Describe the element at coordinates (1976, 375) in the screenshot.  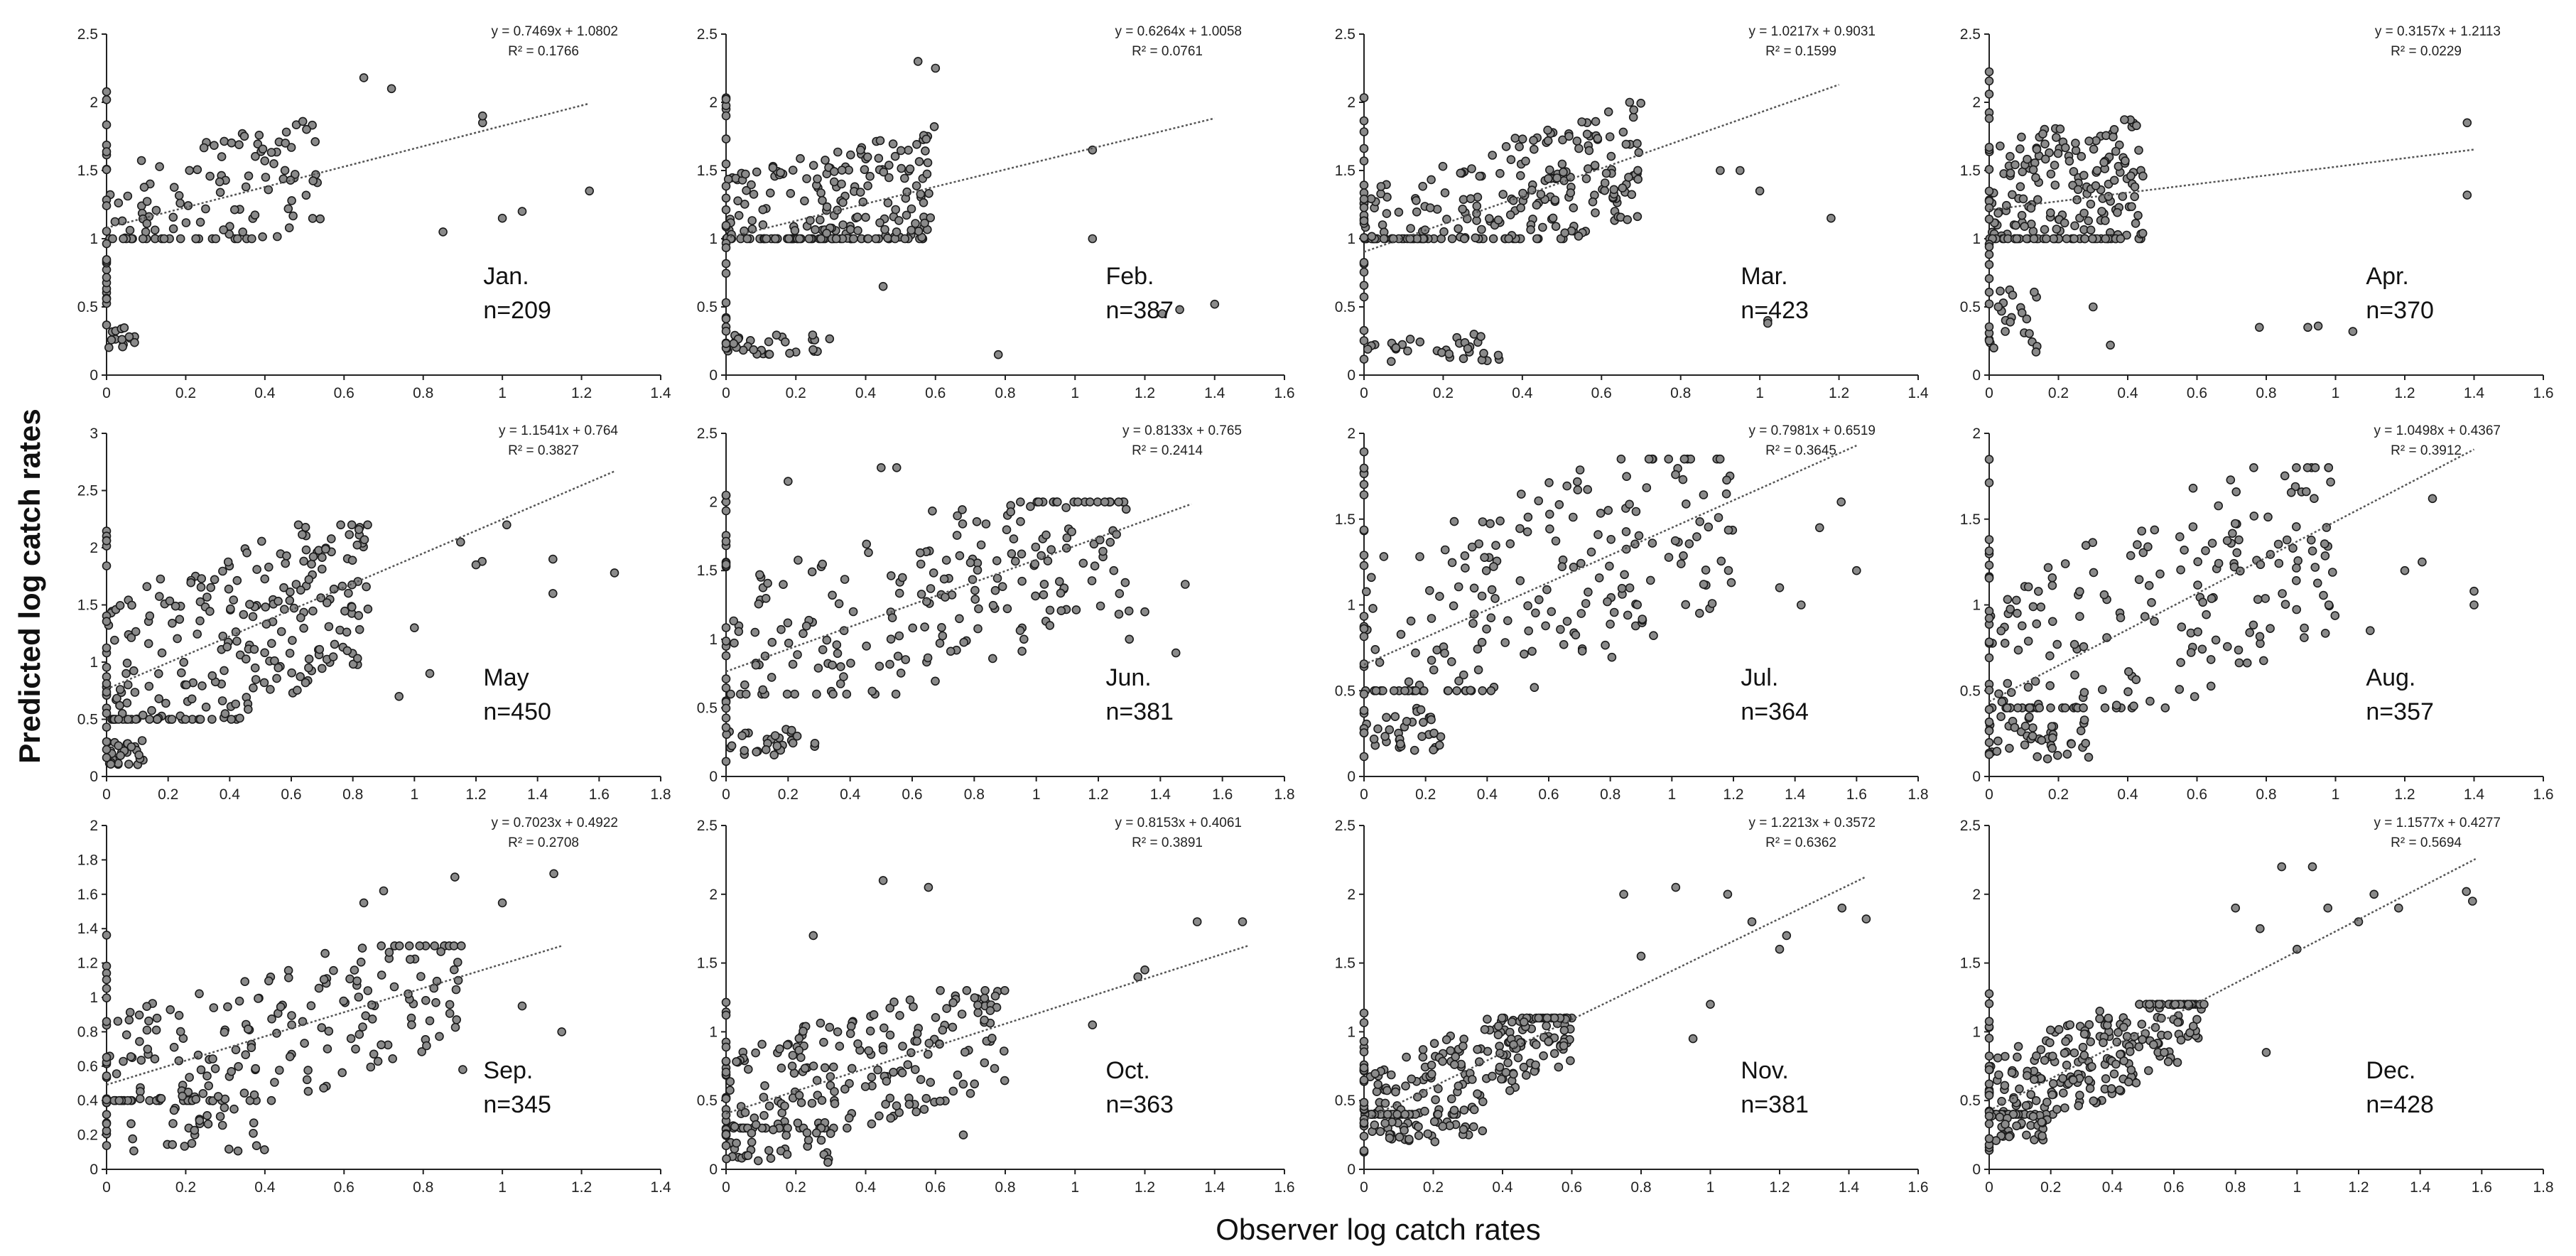
I see `y-tick-label: 0` at that location.